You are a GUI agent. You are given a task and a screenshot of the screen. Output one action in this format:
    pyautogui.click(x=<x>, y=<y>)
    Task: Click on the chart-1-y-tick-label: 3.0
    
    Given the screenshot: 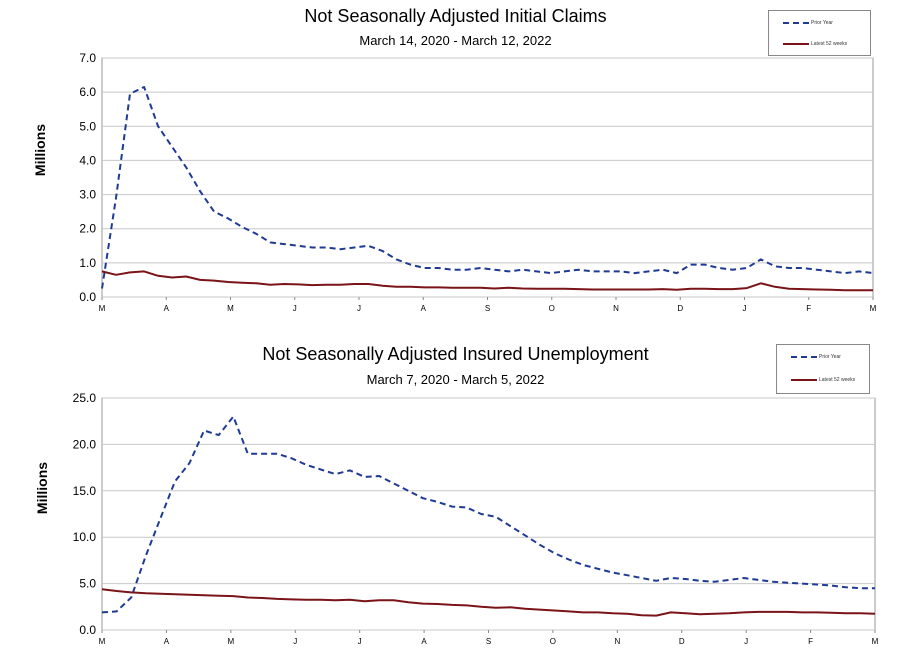 What is the action you would take?
    pyautogui.click(x=87, y=195)
    